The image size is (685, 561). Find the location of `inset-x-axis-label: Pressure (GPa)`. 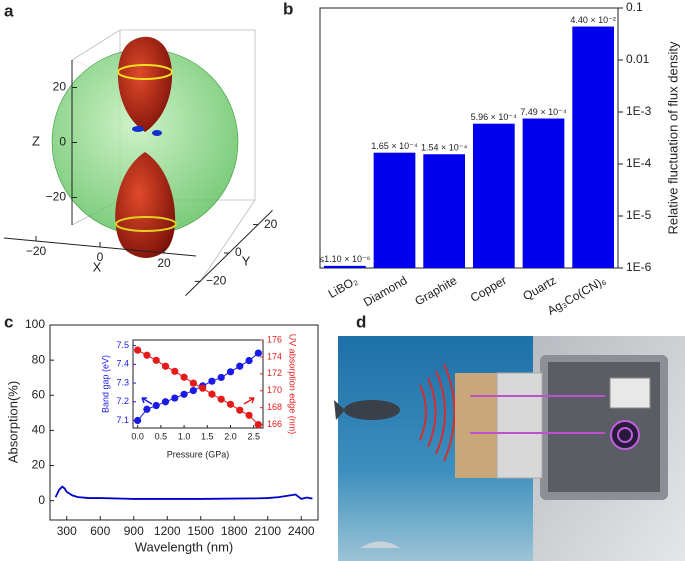

inset-x-axis-label: Pressure (GPa) is located at coordinates (198, 454).